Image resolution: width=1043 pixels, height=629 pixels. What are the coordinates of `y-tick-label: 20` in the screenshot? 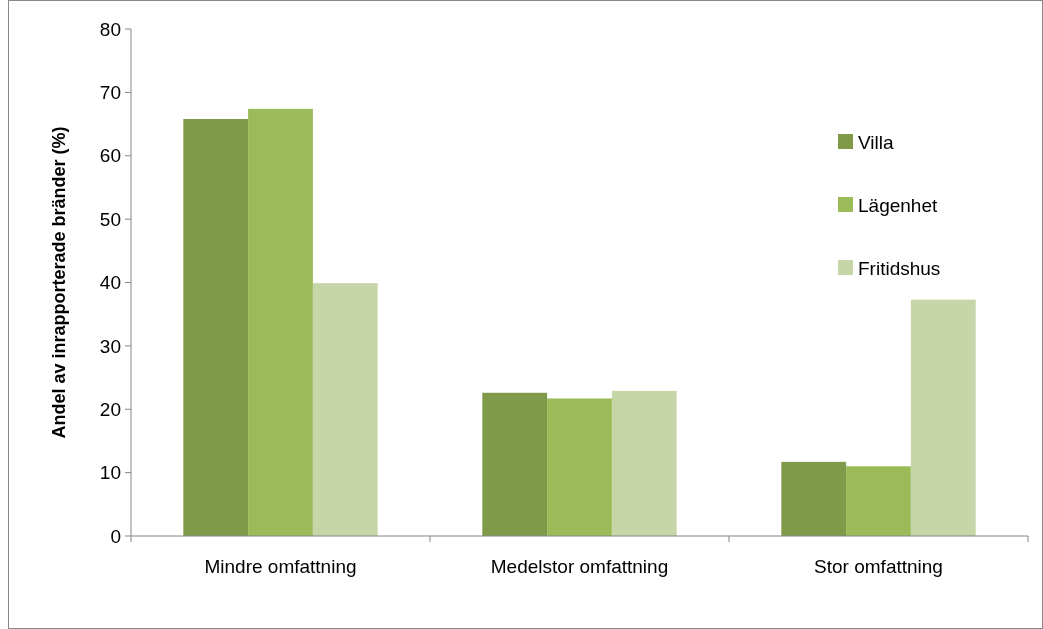 It's located at (110, 409).